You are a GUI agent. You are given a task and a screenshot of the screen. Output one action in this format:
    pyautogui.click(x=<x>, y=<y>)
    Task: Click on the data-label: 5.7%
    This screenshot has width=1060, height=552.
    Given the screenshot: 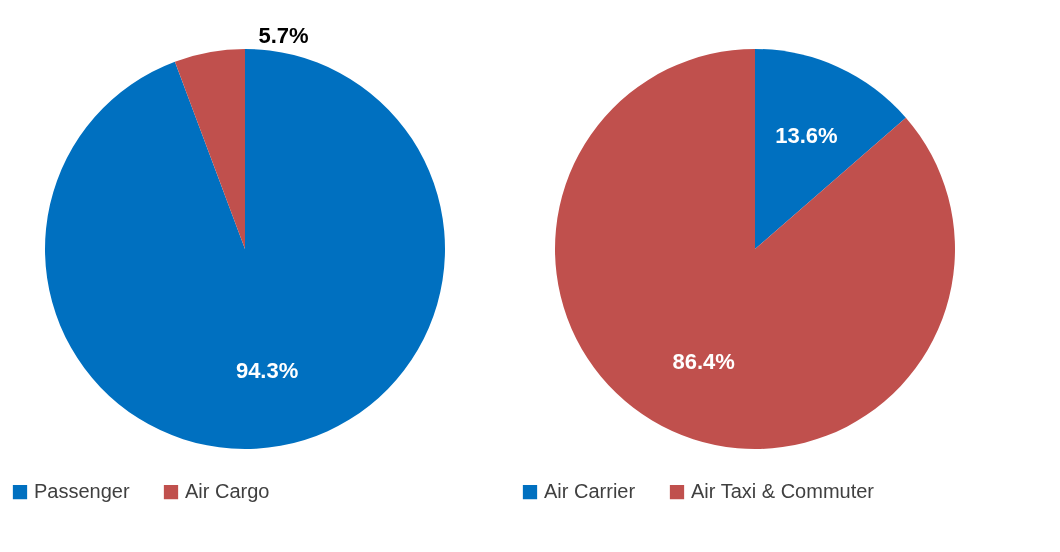 What is the action you would take?
    pyautogui.click(x=283, y=36)
    